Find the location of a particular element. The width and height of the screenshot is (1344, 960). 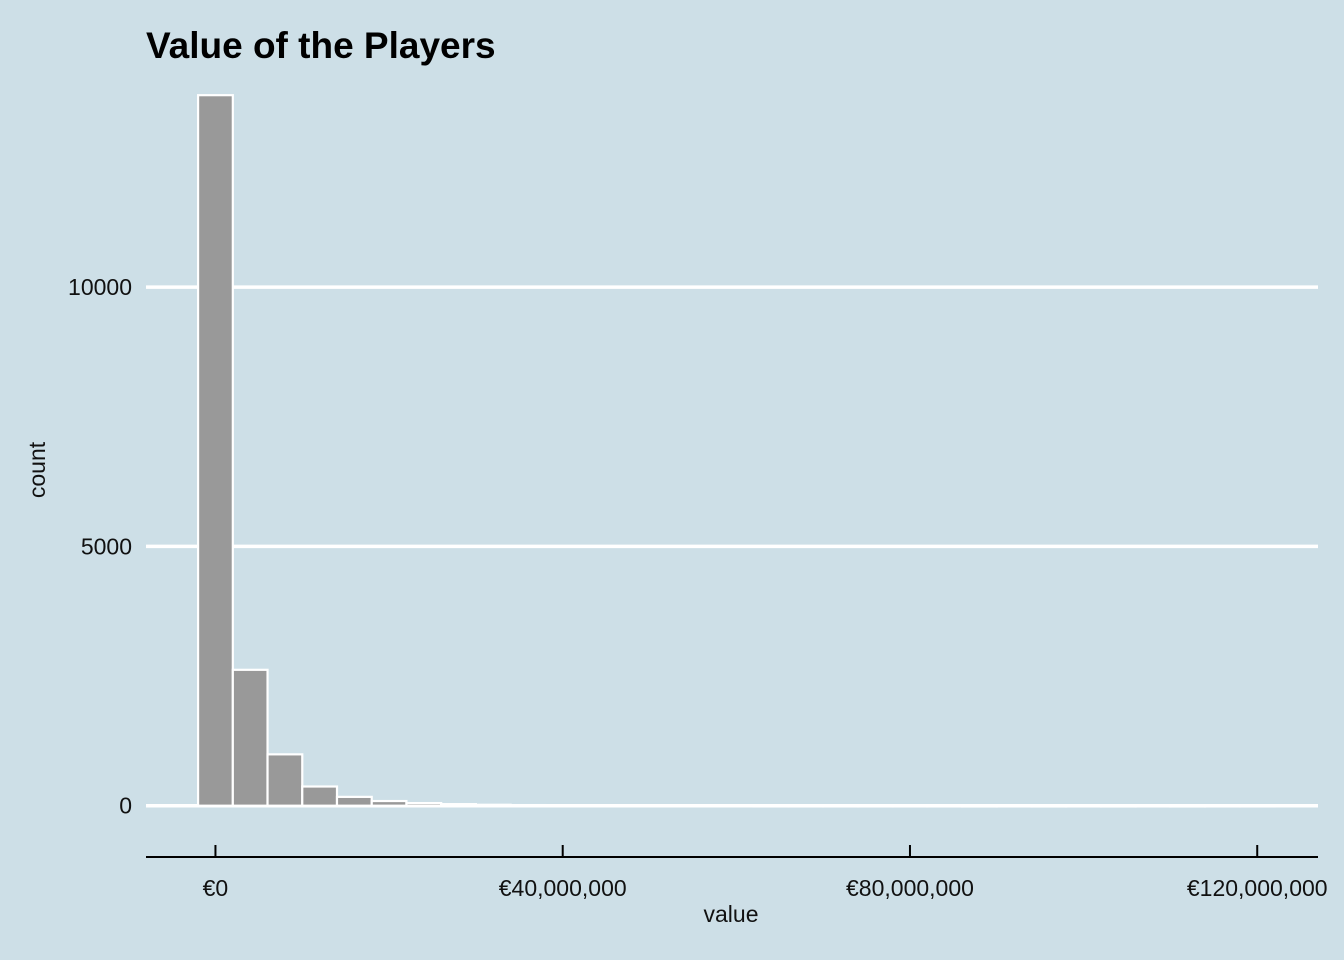

x-tick-label: €40,000,000 is located at coordinates (563, 888).